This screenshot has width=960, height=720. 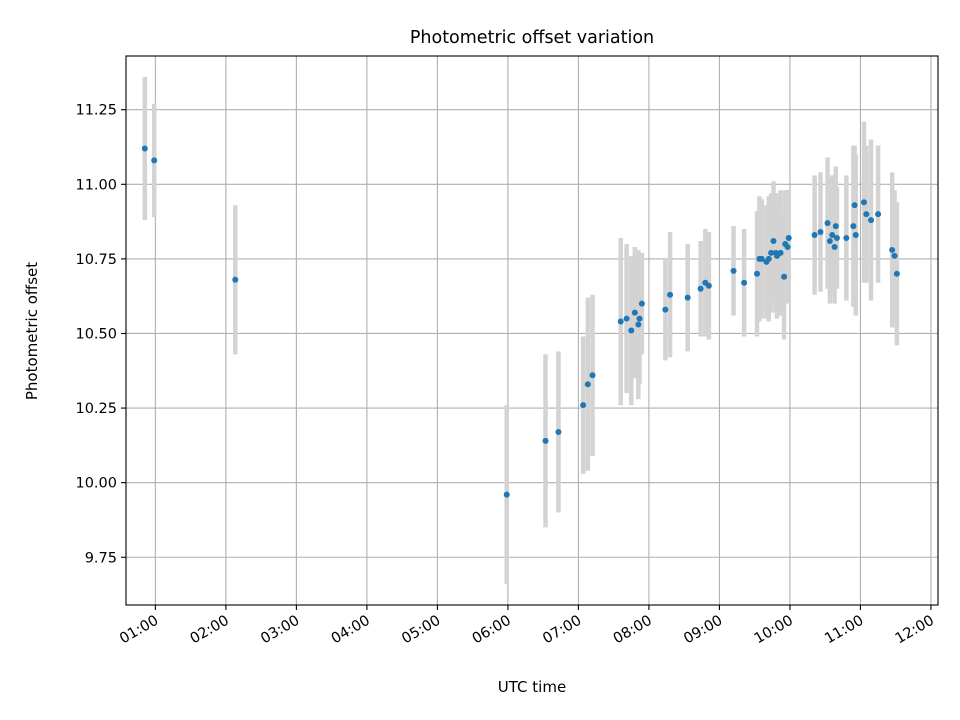 I want to click on y-axis-title: Photometric offset, so click(x=32, y=331).